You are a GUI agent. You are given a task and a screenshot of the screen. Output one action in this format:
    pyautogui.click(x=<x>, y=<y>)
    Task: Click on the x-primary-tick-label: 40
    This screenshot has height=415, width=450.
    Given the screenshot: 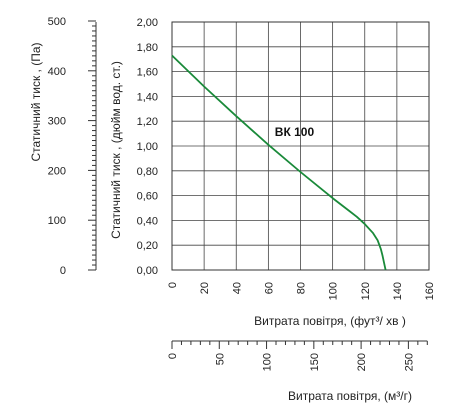 What is the action you would take?
    pyautogui.click(x=237, y=288)
    